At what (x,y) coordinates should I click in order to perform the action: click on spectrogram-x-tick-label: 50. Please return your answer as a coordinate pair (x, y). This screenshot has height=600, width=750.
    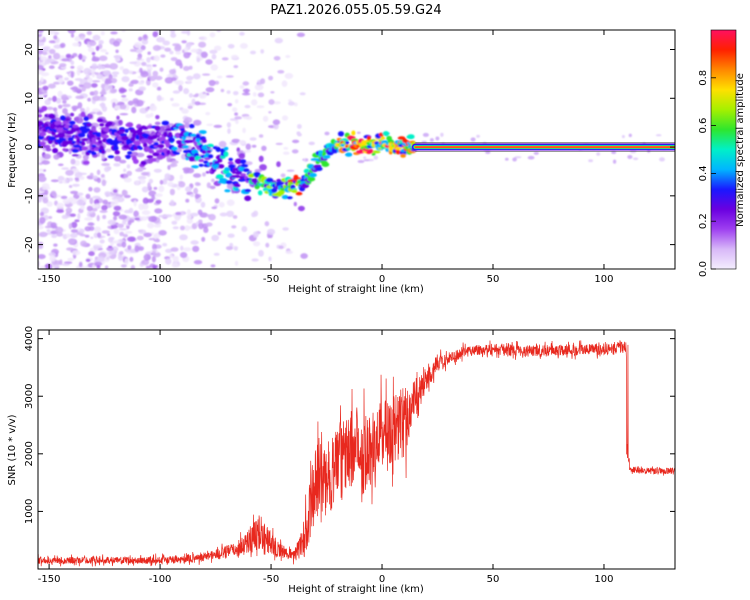
    Looking at the image, I should click on (493, 279).